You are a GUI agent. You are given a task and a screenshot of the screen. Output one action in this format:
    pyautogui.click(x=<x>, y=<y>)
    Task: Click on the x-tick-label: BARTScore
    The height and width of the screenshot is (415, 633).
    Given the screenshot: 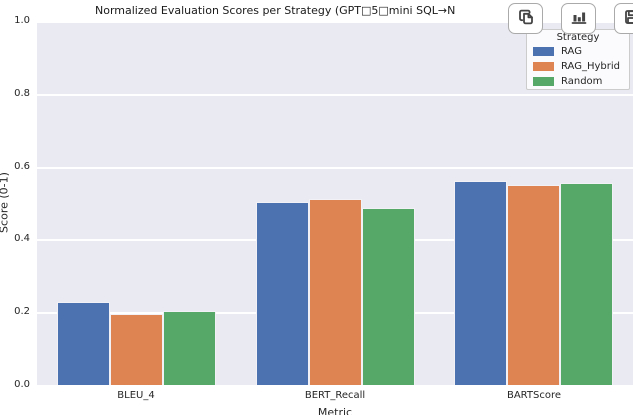 What is the action you would take?
    pyautogui.click(x=534, y=395)
    